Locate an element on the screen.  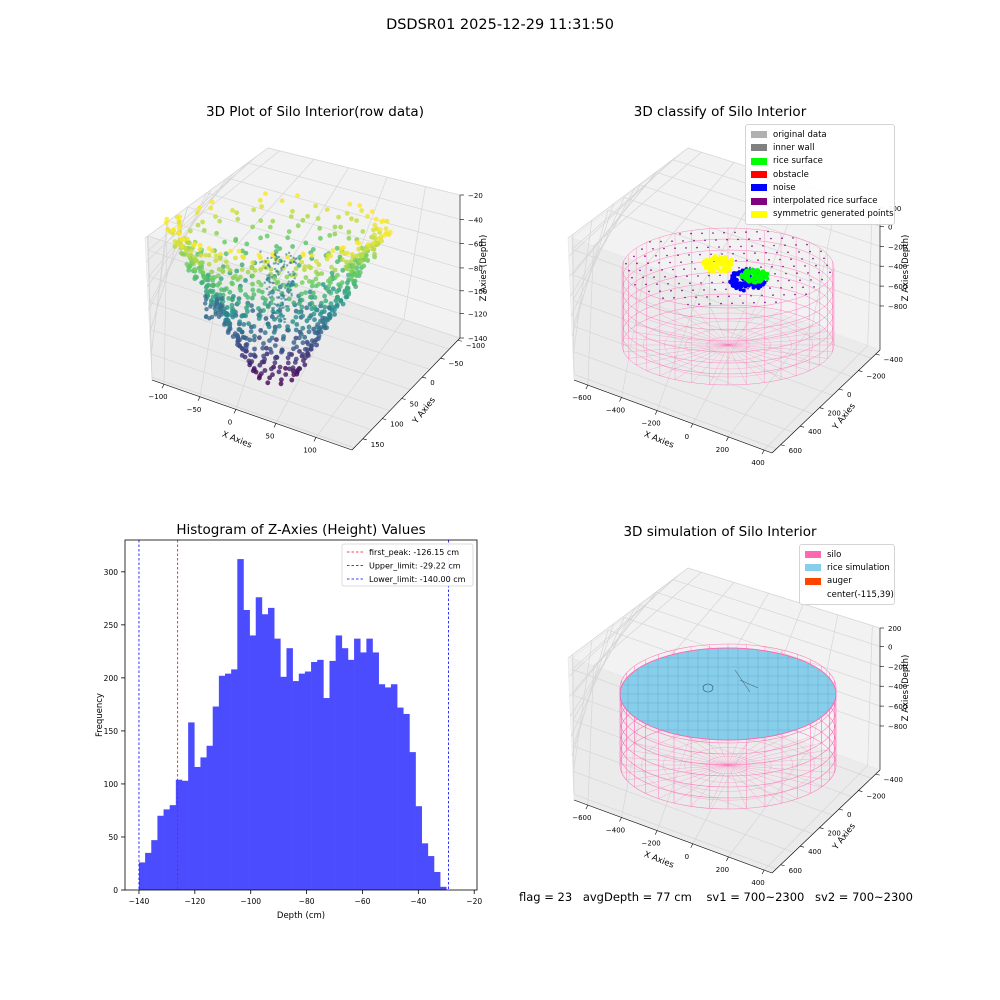
y-axis-line is located at coordinates (826, 401).